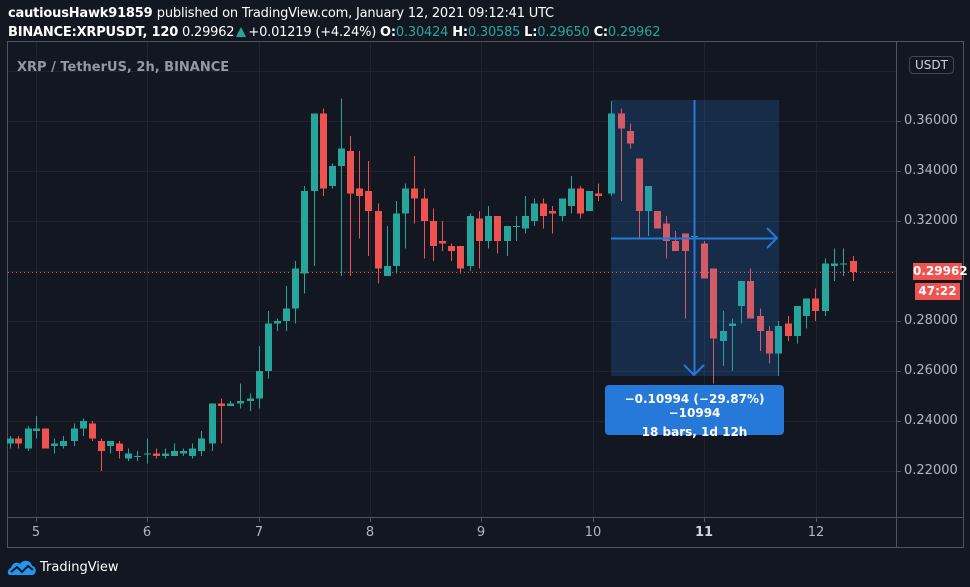 The width and height of the screenshot is (970, 587). I want to click on low-value: 0.29650, so click(563, 32).